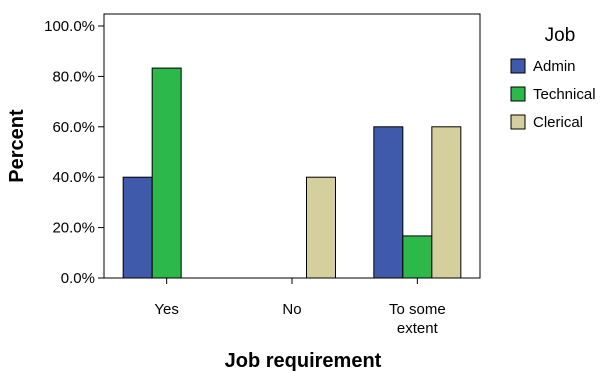 This screenshot has height=373, width=616. What do you see at coordinates (417, 309) in the screenshot?
I see `x-tick-label: To some` at bounding box center [417, 309].